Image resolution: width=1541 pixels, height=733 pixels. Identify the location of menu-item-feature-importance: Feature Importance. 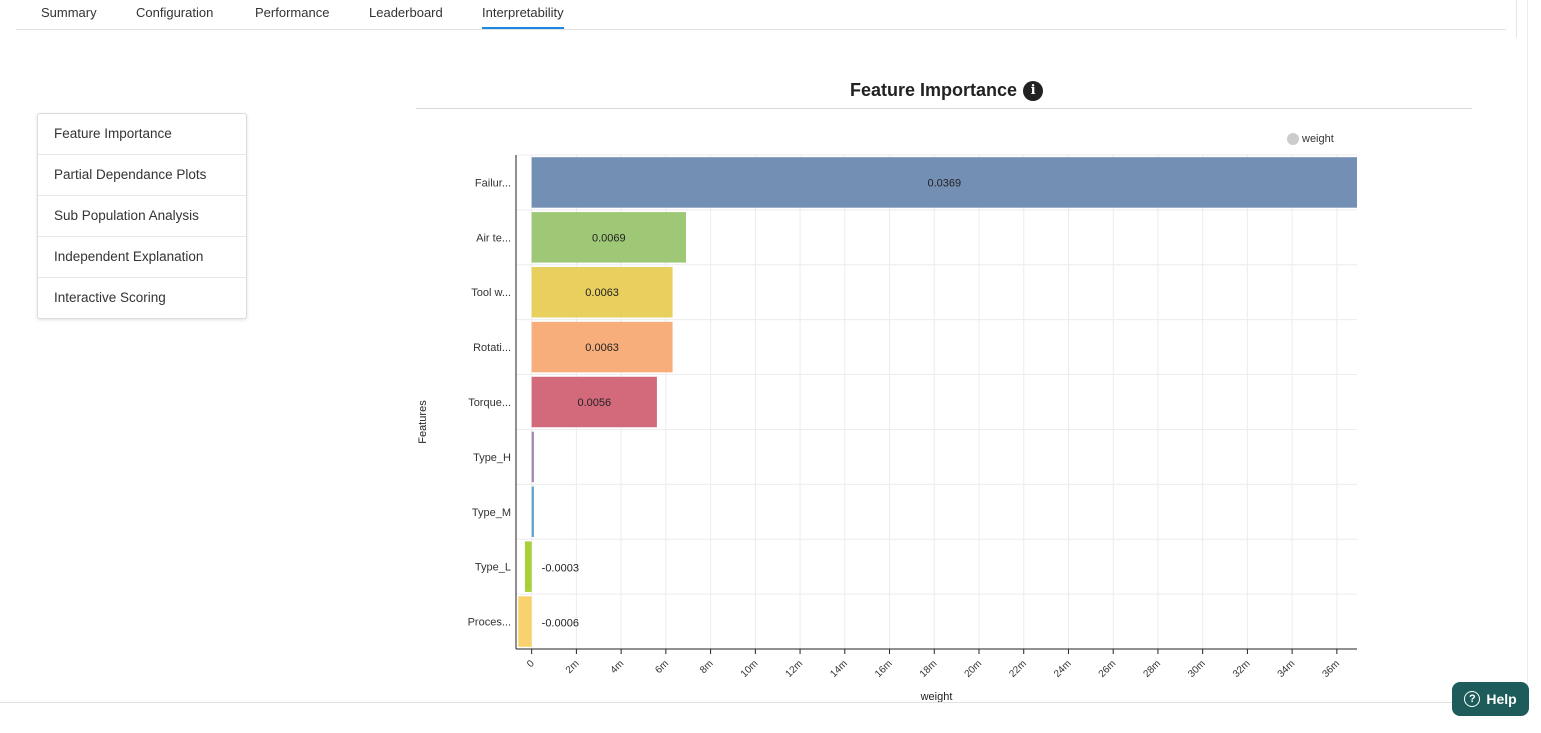
(142, 134).